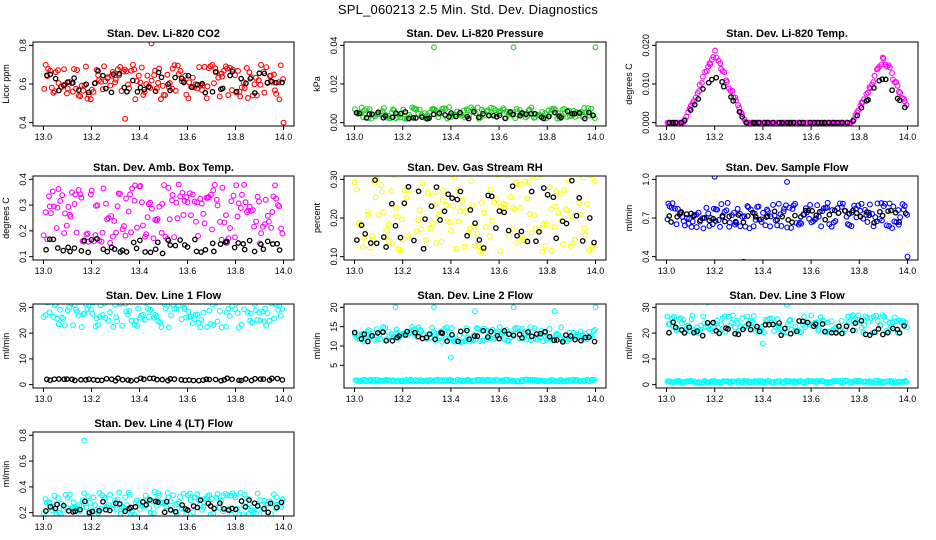  Describe the element at coordinates (474, 34) in the screenshot. I see `panel-title: Stan. Dev. Li-820 Pressure` at that location.